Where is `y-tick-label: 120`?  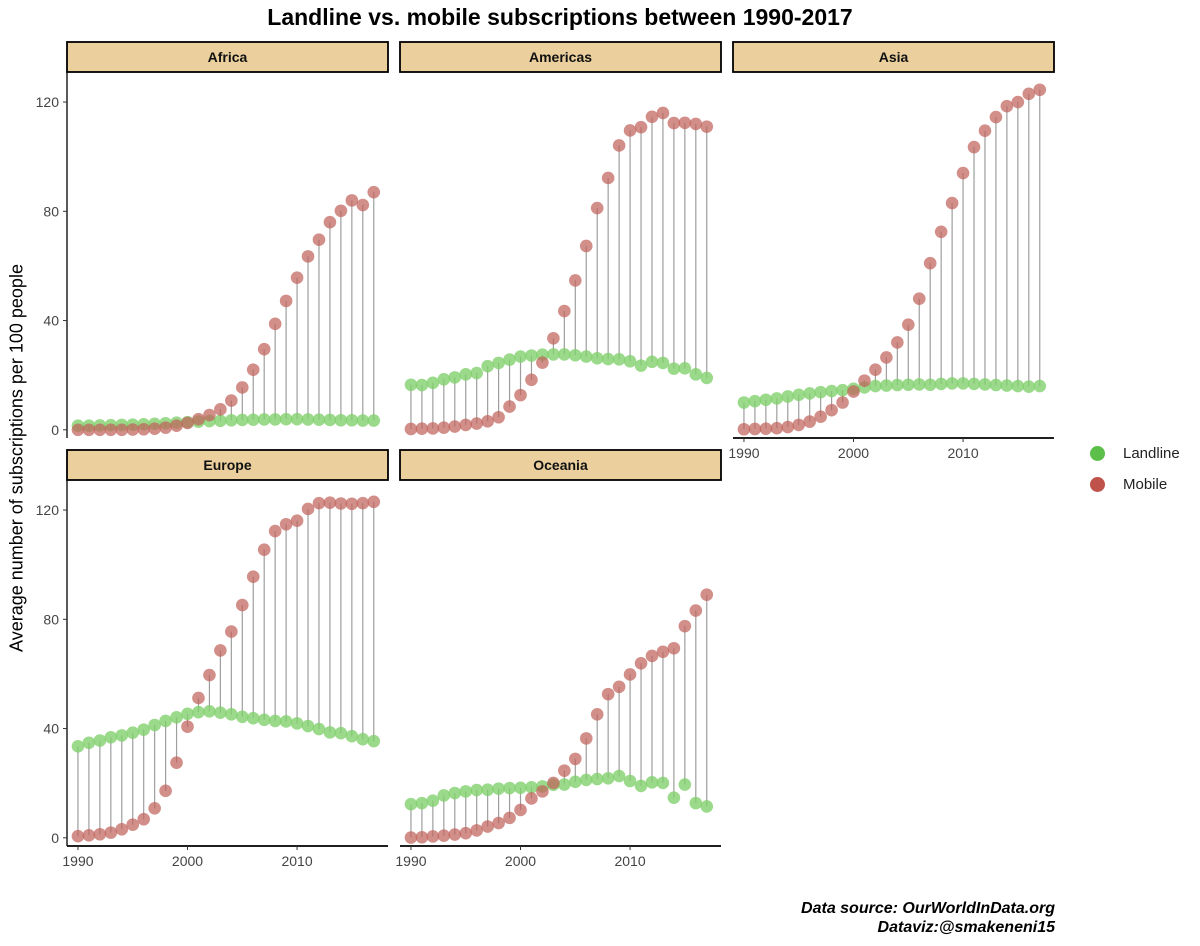 y-tick-label: 120 is located at coordinates (48, 102).